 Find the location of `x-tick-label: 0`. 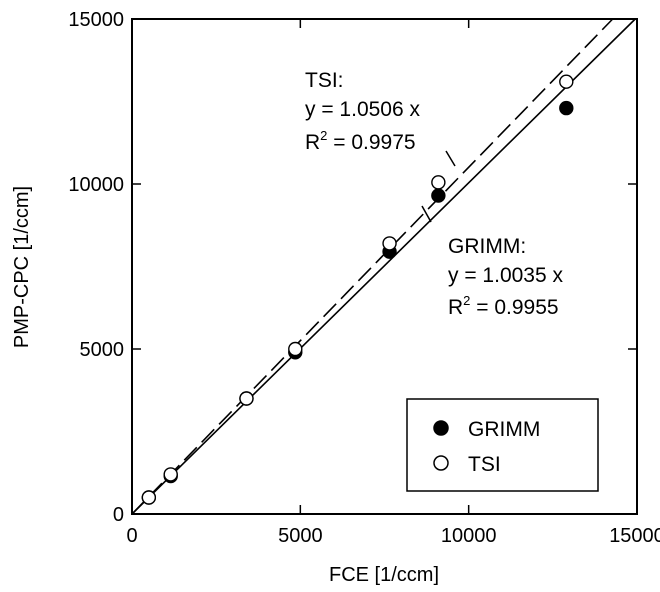

x-tick-label: 0 is located at coordinates (131, 536).